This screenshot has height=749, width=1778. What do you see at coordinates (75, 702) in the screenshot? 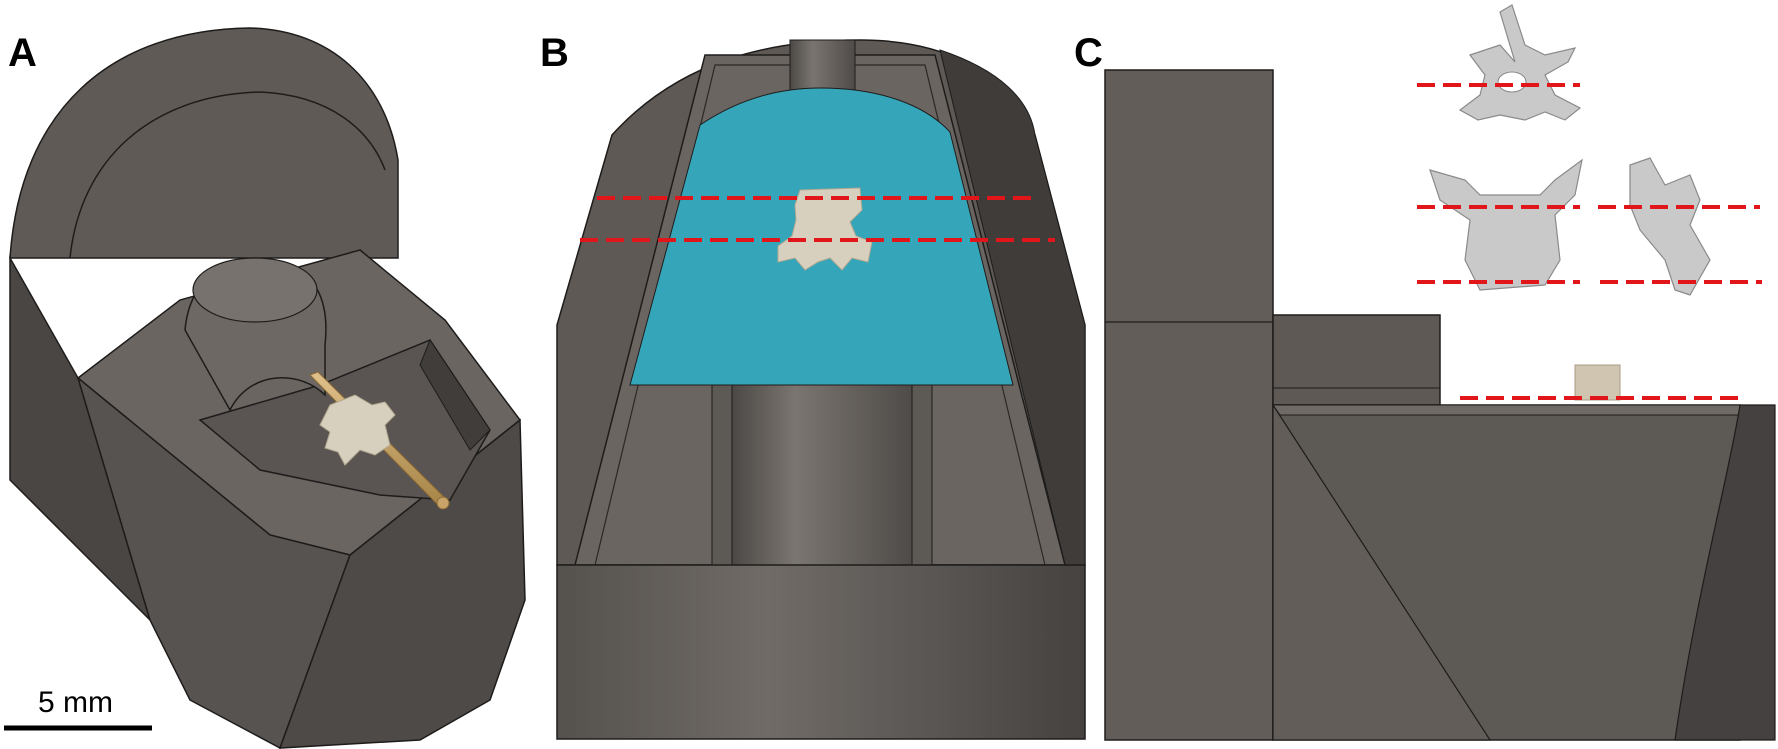
I see `scale-bar-label: 5 mm` at bounding box center [75, 702].